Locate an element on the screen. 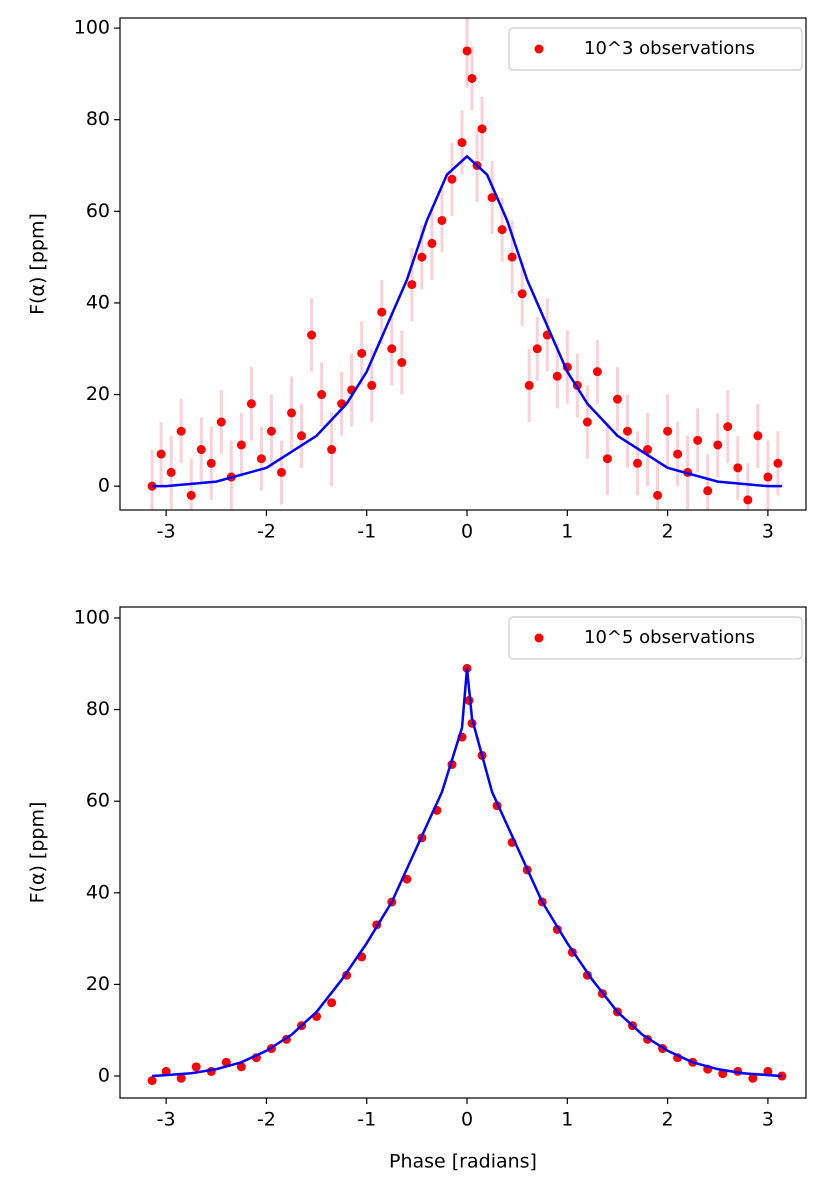 The image size is (832, 1193). legend-marker is located at coordinates (539, 638).